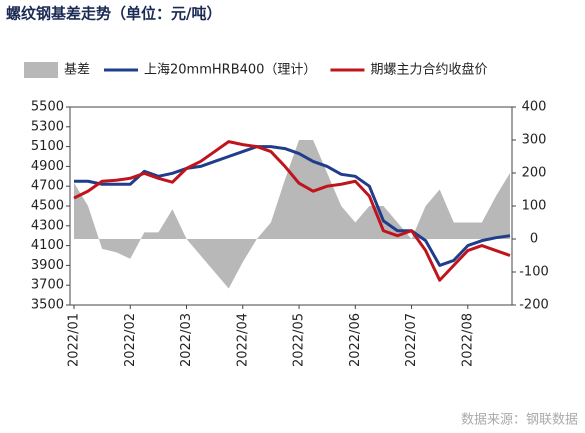 Image resolution: width=585 pixels, height=433 pixels. What do you see at coordinates (47, 126) in the screenshot?
I see `y-tick-label: 5300` at bounding box center [47, 126].